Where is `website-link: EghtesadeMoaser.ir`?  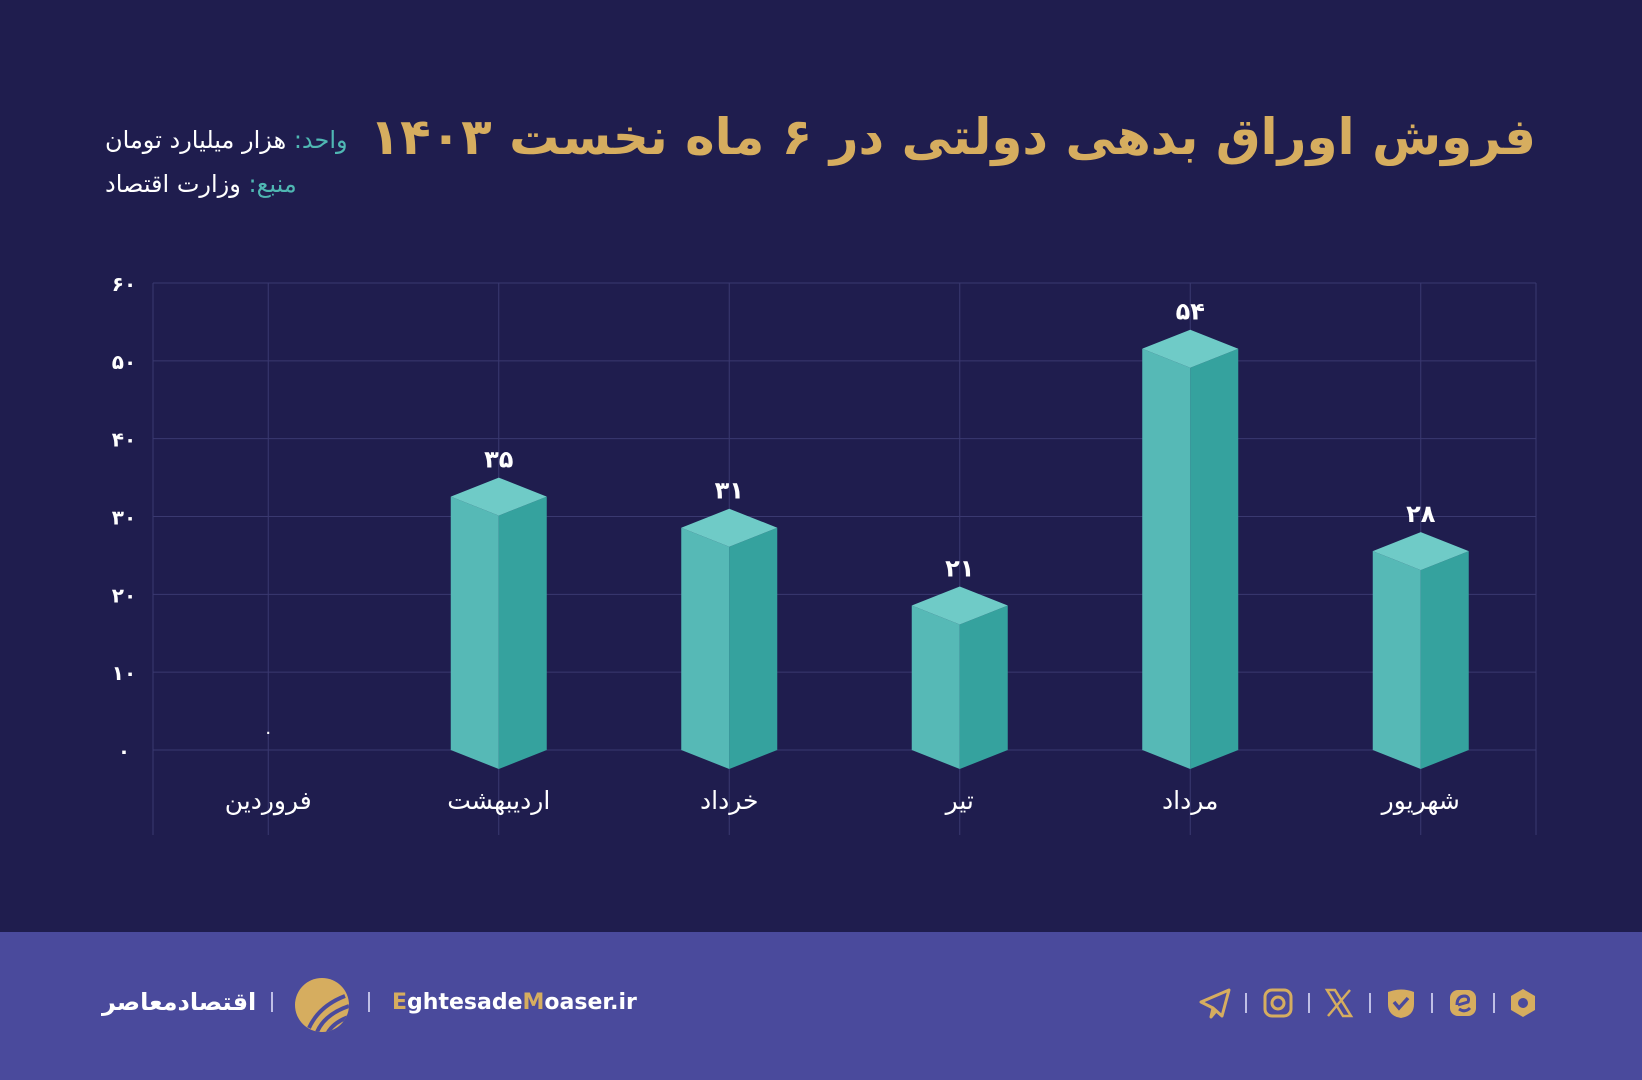
website-link: EghtesadeMoaser.ir is located at coordinates (514, 1002).